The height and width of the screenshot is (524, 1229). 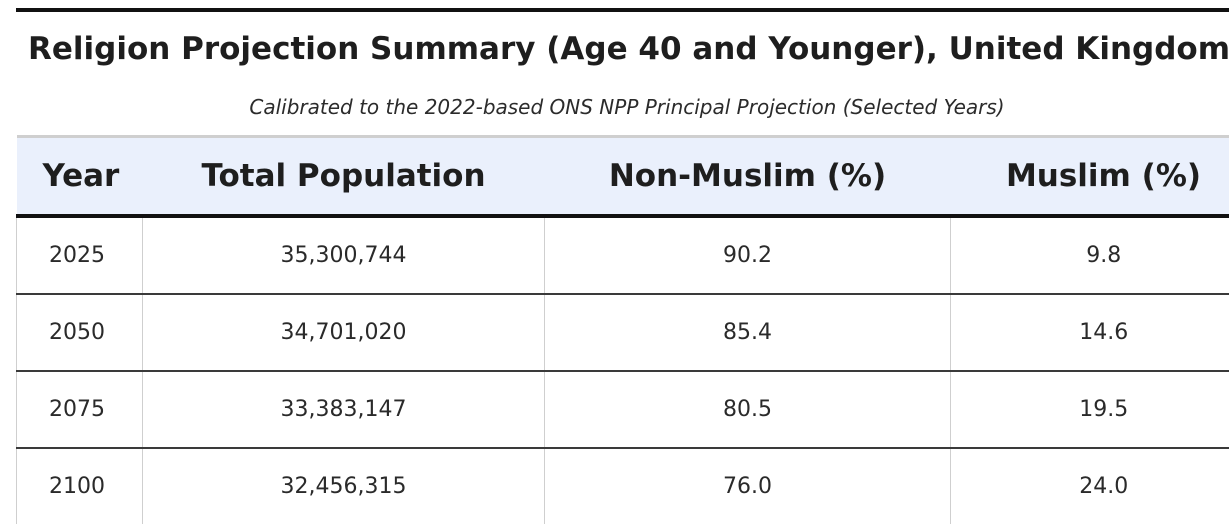 What do you see at coordinates (343, 410) in the screenshot?
I see `cell-total-population: 33,383,147` at bounding box center [343, 410].